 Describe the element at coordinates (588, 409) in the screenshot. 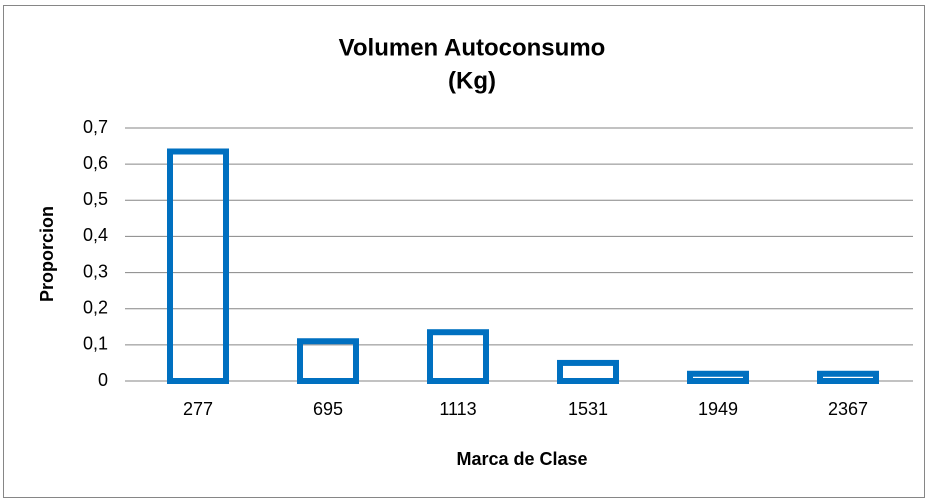

I see `x-tick-label: 1531` at that location.